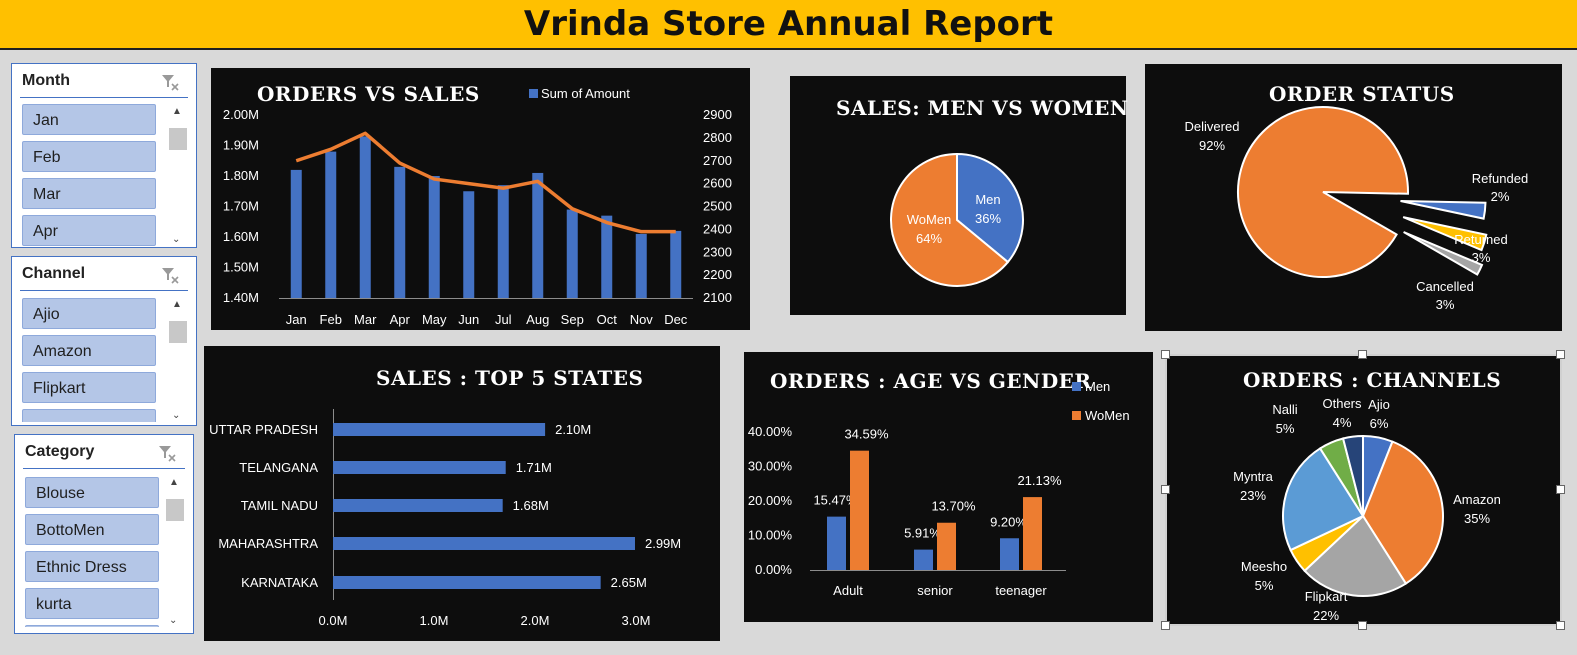 The height and width of the screenshot is (655, 1577). What do you see at coordinates (92, 566) in the screenshot?
I see `slicer-item: Ethnic Dress` at bounding box center [92, 566].